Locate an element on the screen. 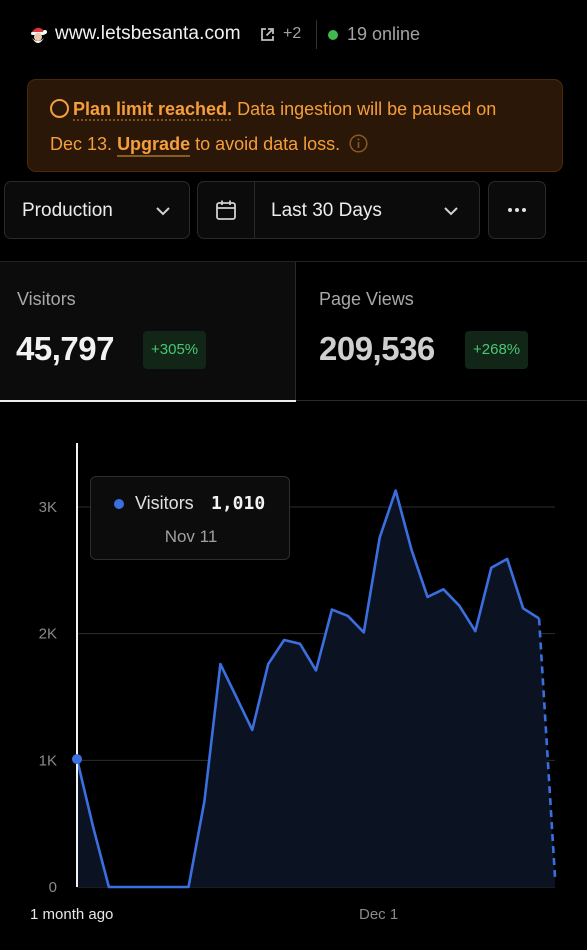 The height and width of the screenshot is (950, 587). page-views-value: 209,536 is located at coordinates (377, 348).